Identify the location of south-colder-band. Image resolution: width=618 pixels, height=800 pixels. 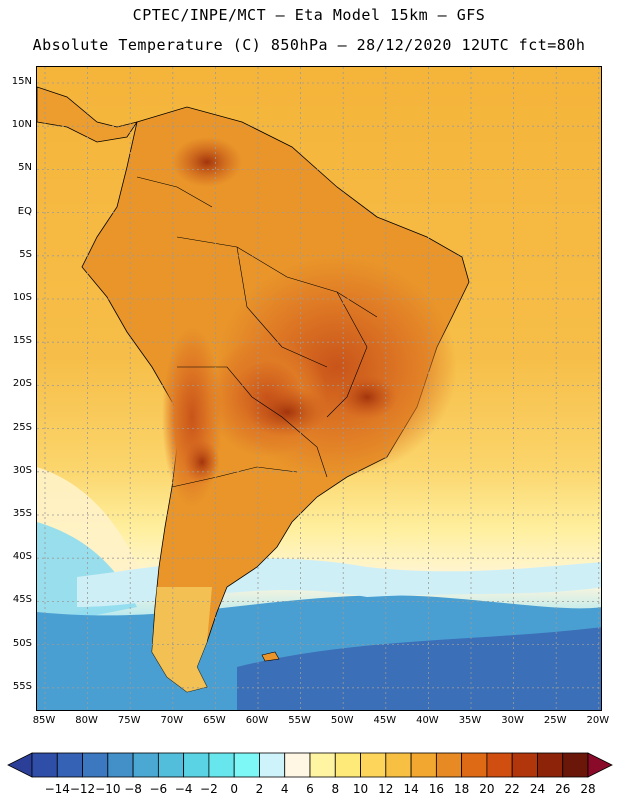
(419, 668).